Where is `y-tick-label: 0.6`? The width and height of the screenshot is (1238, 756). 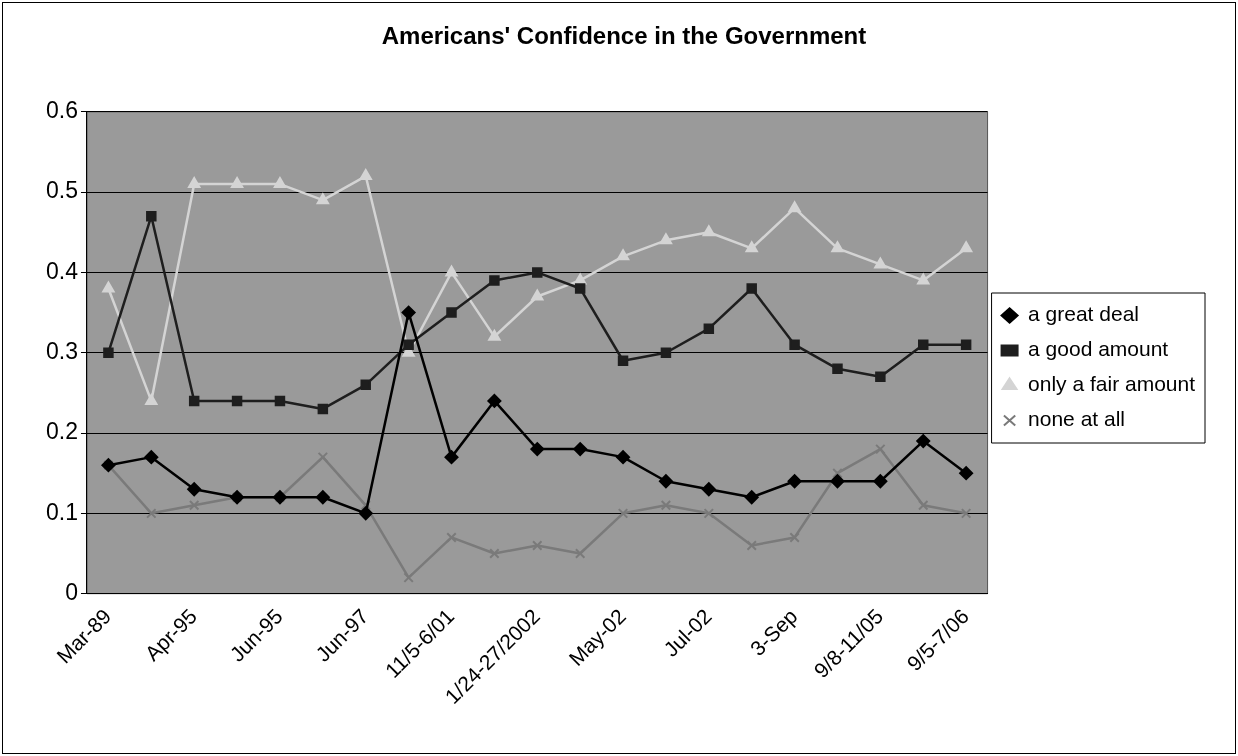 y-tick-label: 0.6 is located at coordinates (61, 110).